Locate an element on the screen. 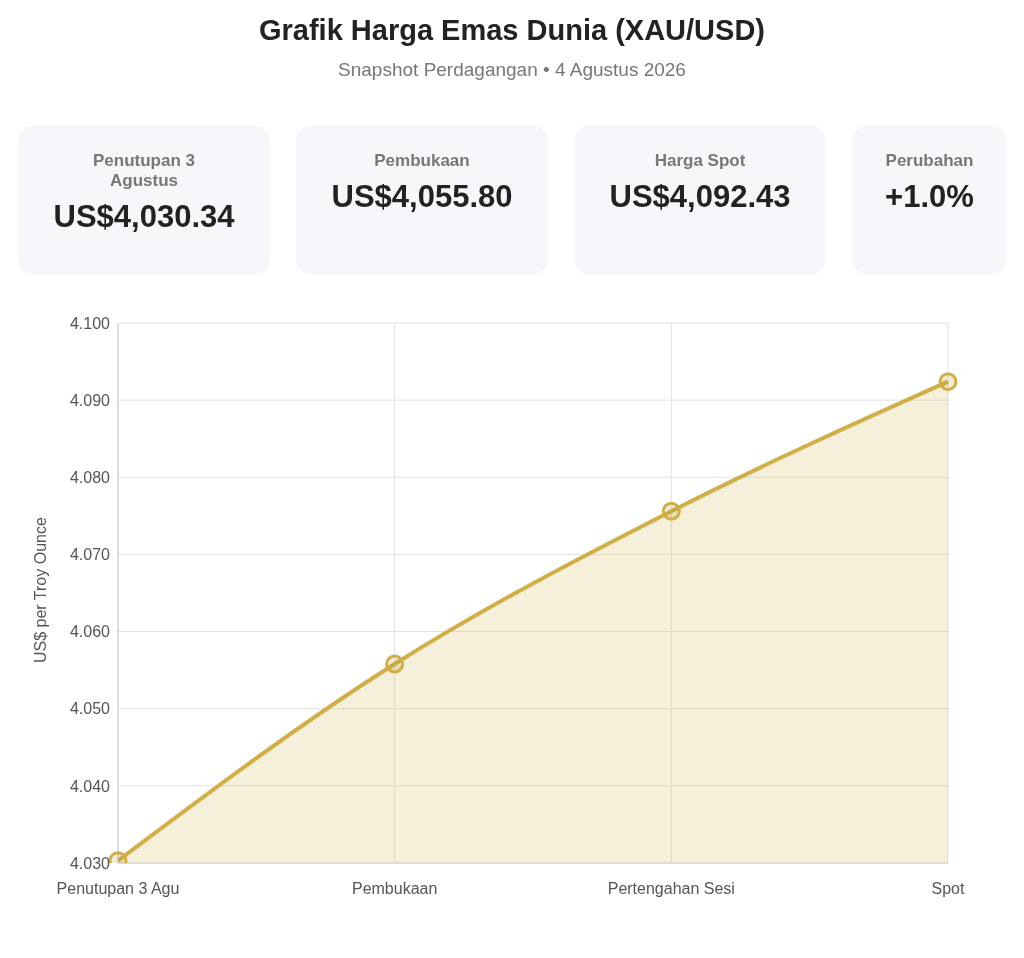  text: US$4,092.43 is located at coordinates (700, 196).